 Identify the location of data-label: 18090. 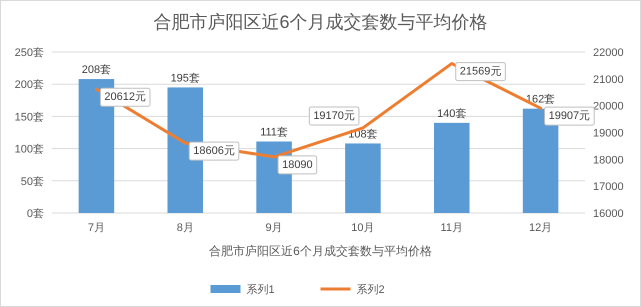
(297, 164).